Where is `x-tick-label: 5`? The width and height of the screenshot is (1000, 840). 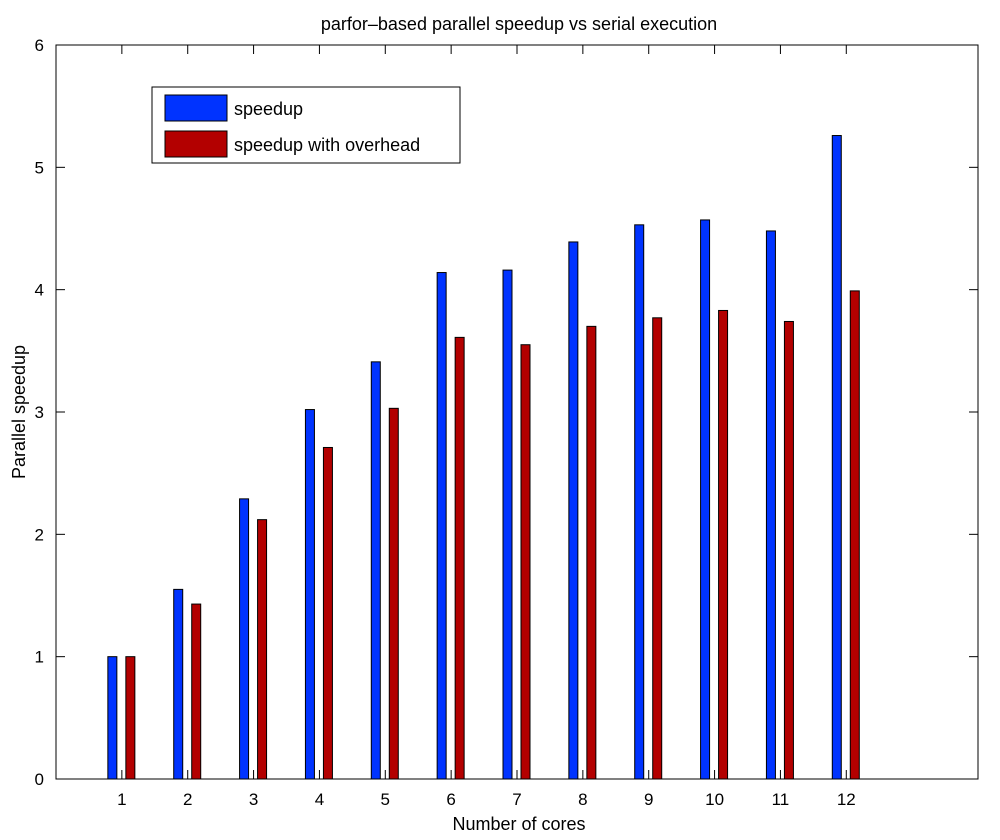 x-tick-label: 5 is located at coordinates (385, 799).